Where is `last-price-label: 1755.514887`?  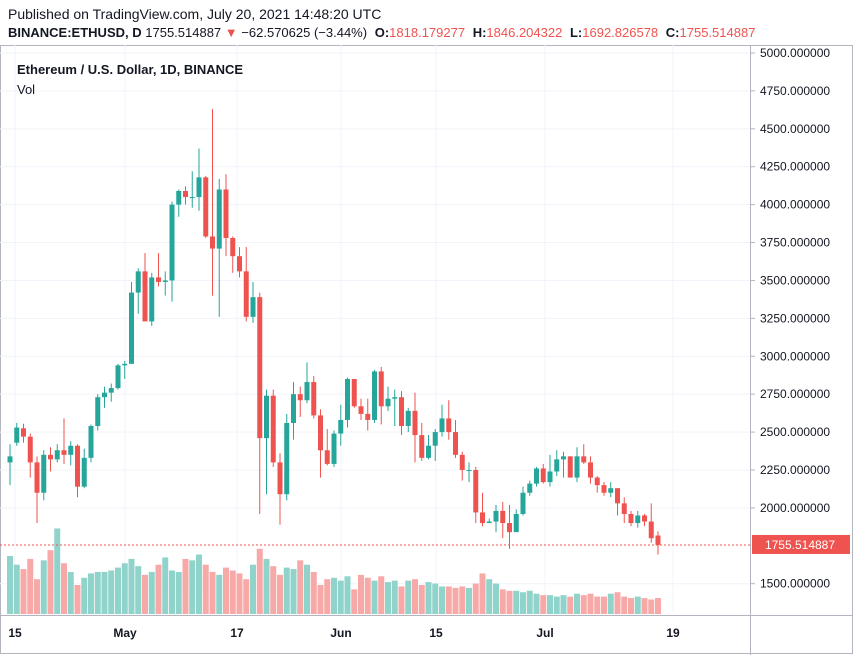
last-price-label: 1755.514887 is located at coordinates (800, 545).